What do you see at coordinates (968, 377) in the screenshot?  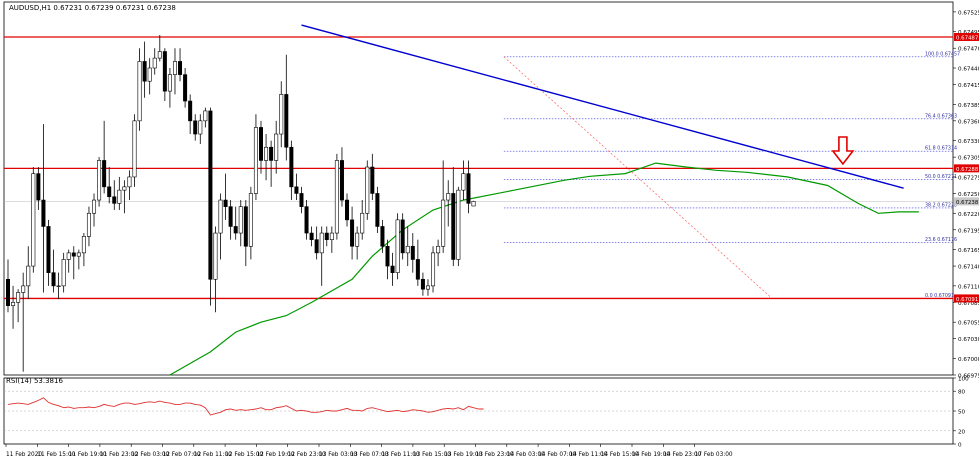 I see `price-tick-label: 0.66975` at bounding box center [968, 377].